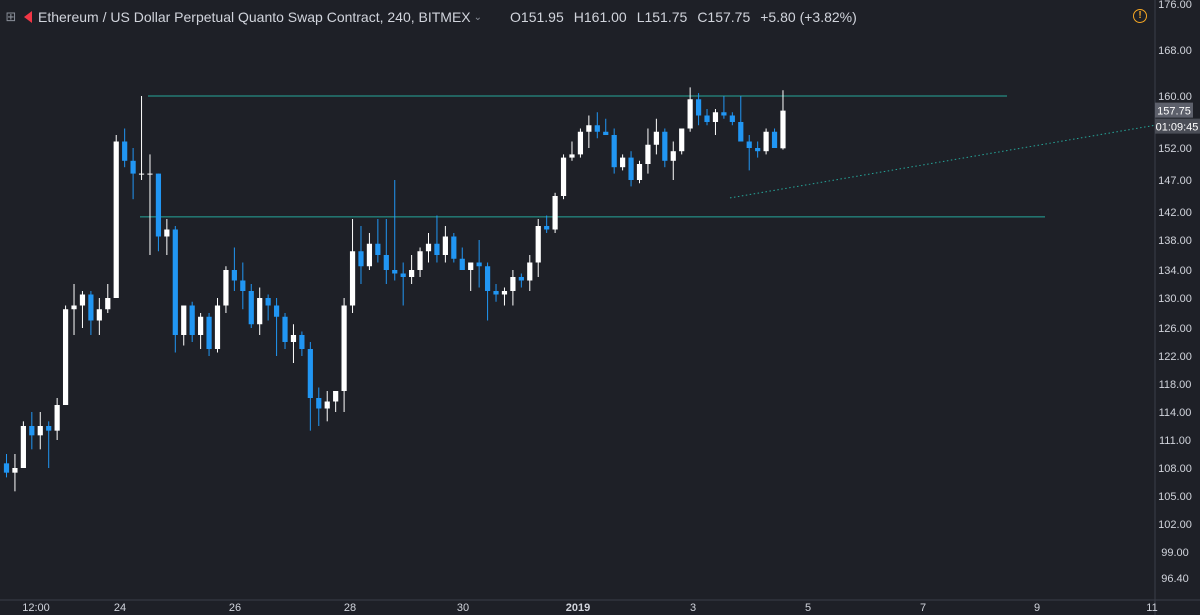  Describe the element at coordinates (1175, 579) in the screenshot. I see `y-tick-label: 96.40` at that location.